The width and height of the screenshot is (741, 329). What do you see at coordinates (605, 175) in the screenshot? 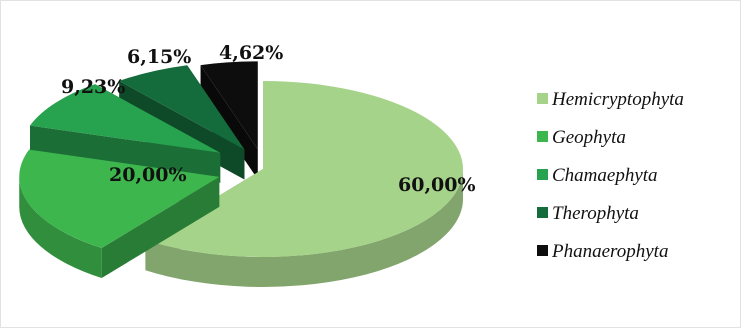
I see `legend-label: Chamaephyta` at bounding box center [605, 175].